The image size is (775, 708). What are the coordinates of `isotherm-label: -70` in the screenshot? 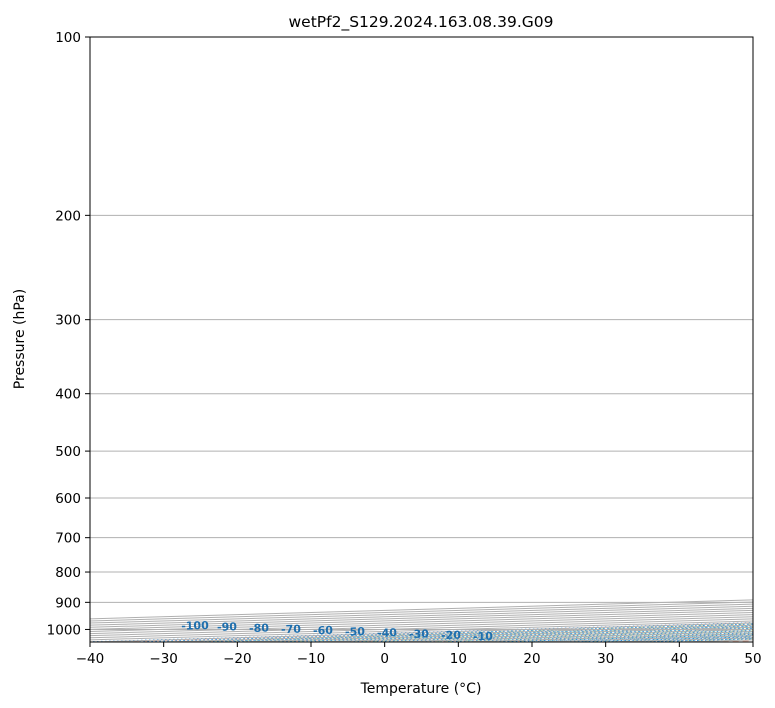 It's located at (291, 630).